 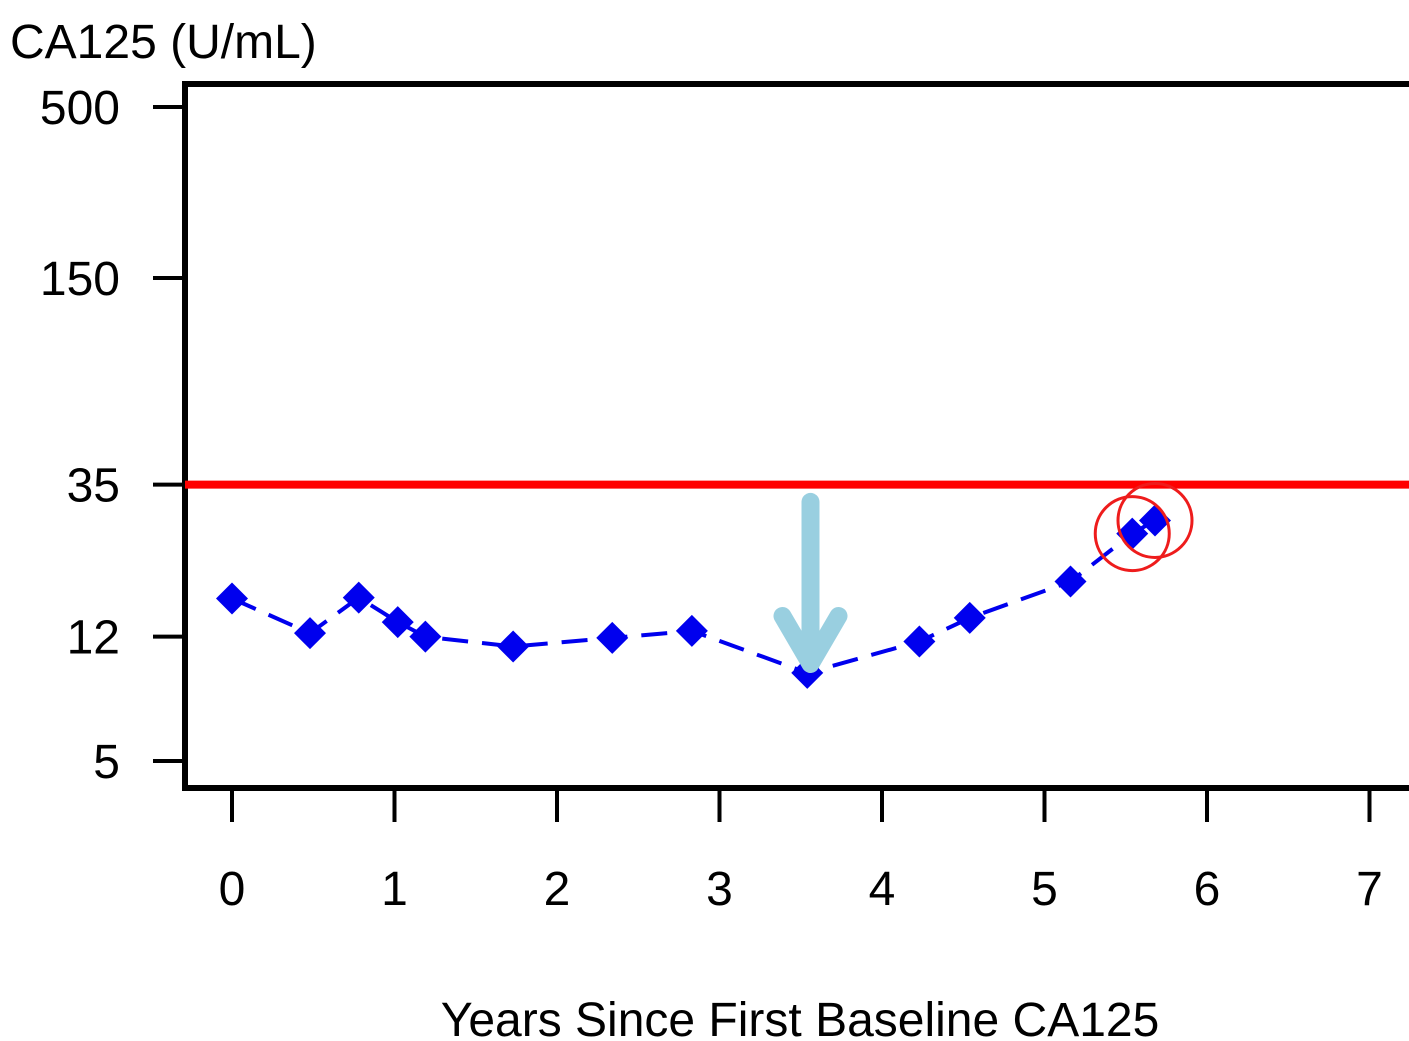 I want to click on annotations, so click(x=983, y=577).